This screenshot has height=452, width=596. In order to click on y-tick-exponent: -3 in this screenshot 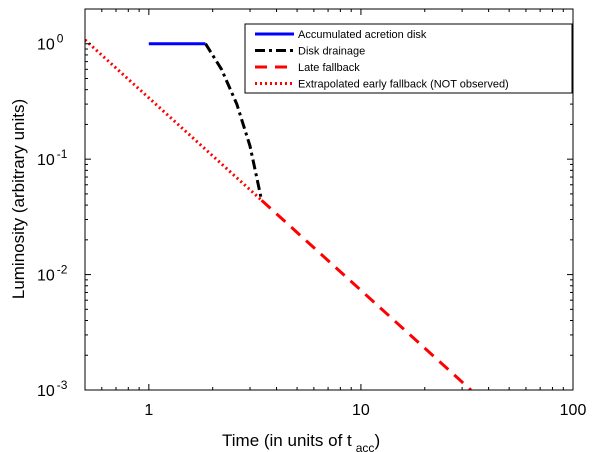, I will do `click(62, 385)`.